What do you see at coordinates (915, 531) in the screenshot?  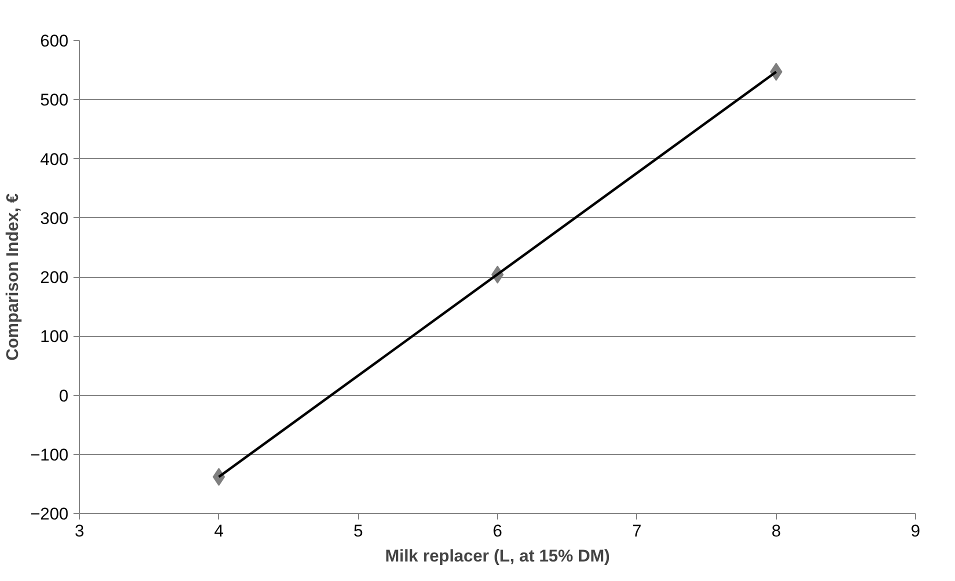 I see `x-tick-label: 9` at bounding box center [915, 531].